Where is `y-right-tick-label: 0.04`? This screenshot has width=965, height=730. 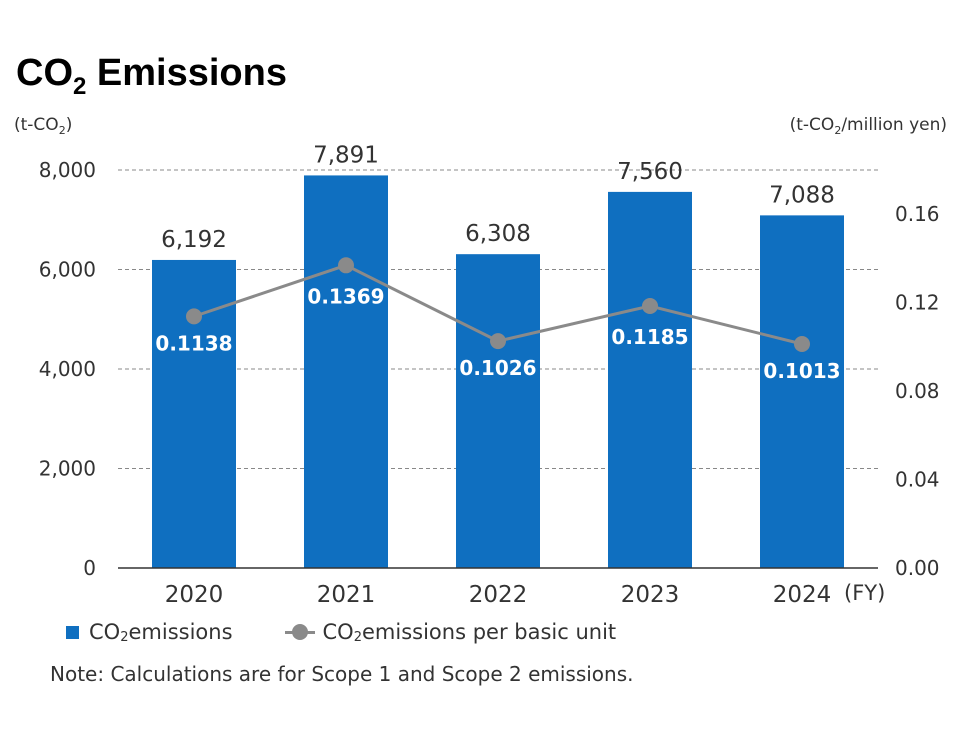
y-right-tick-label: 0.04 is located at coordinates (917, 480).